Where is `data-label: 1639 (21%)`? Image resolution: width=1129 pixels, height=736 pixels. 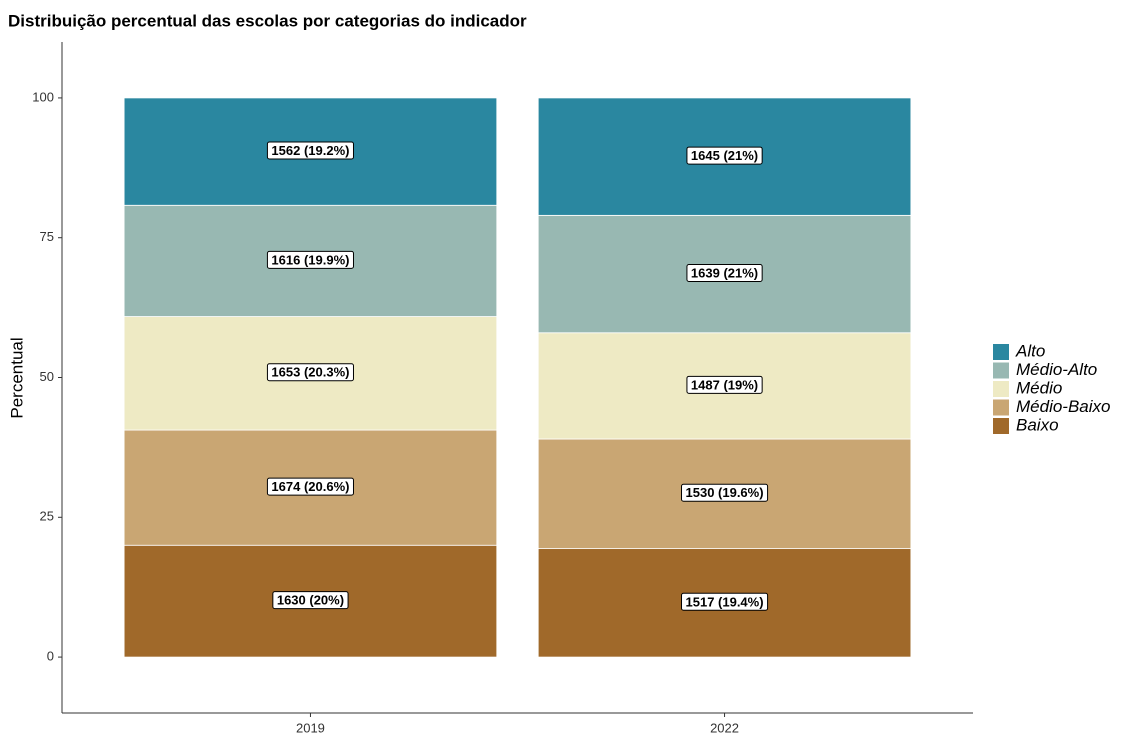 data-label: 1639 (21%) is located at coordinates (724, 272).